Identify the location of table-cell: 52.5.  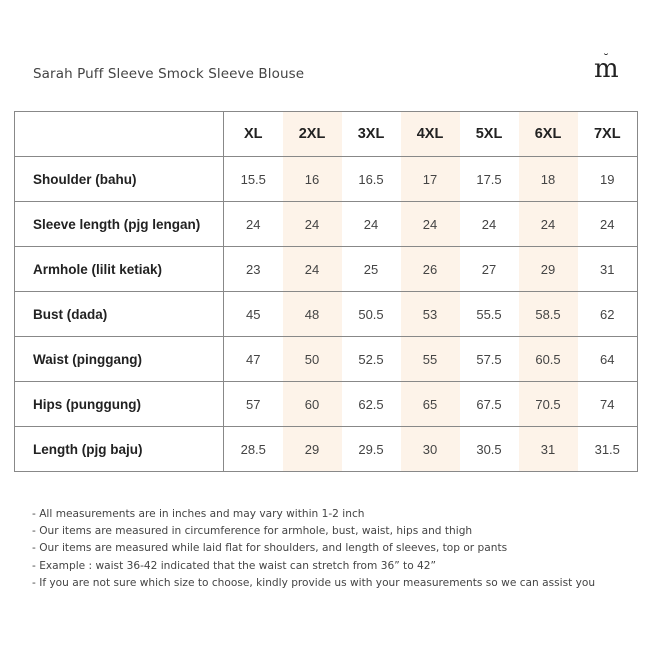
(371, 359).